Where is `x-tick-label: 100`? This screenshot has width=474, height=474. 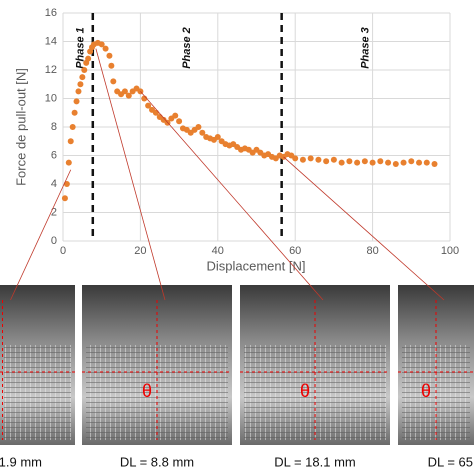 x-tick-label: 100 is located at coordinates (450, 251).